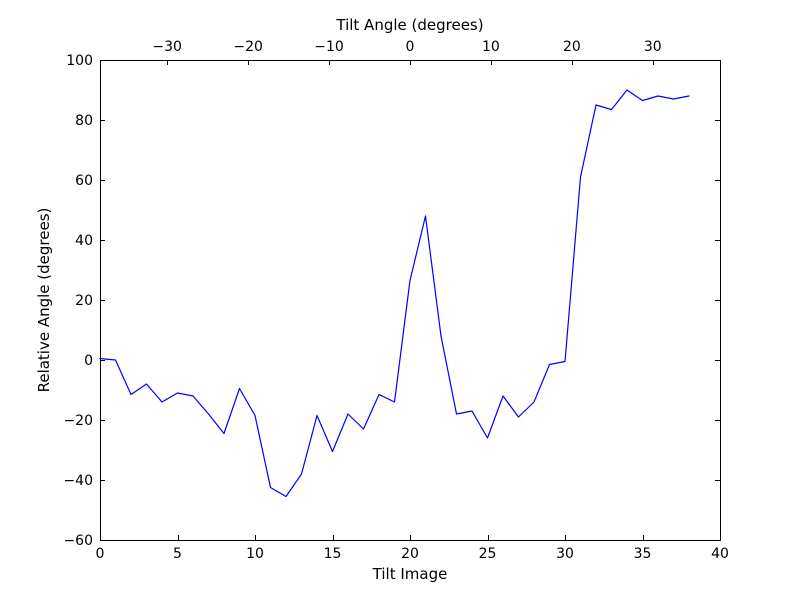  I want to click on y-tick-label: 0, so click(88, 361).